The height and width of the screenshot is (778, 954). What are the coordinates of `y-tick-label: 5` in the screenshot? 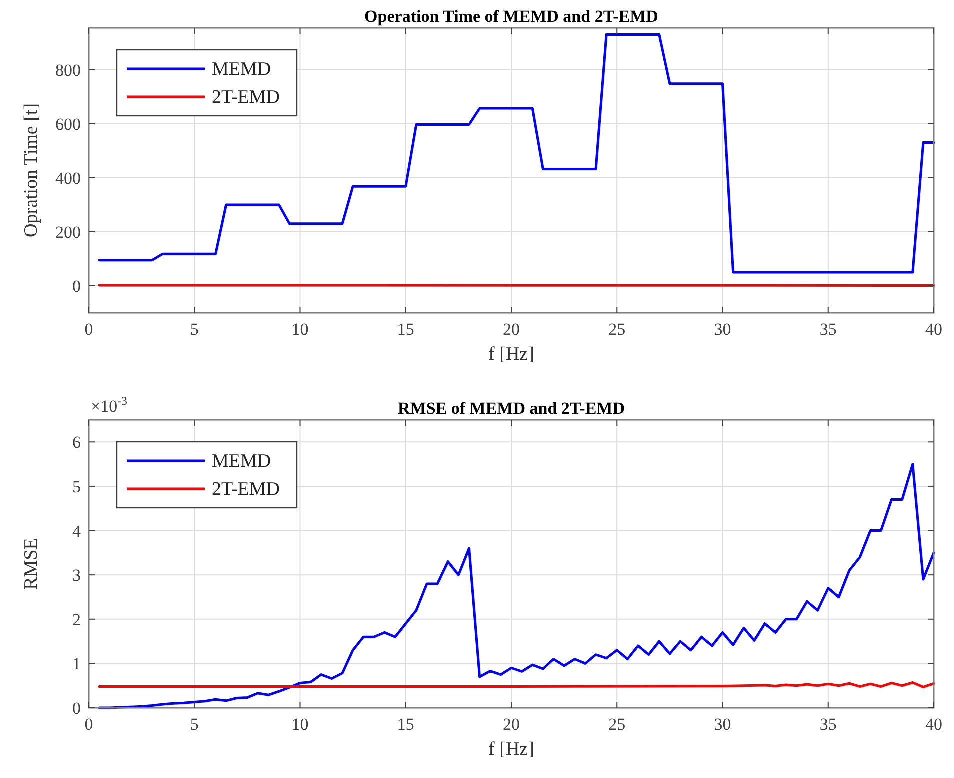 It's located at (76, 486).